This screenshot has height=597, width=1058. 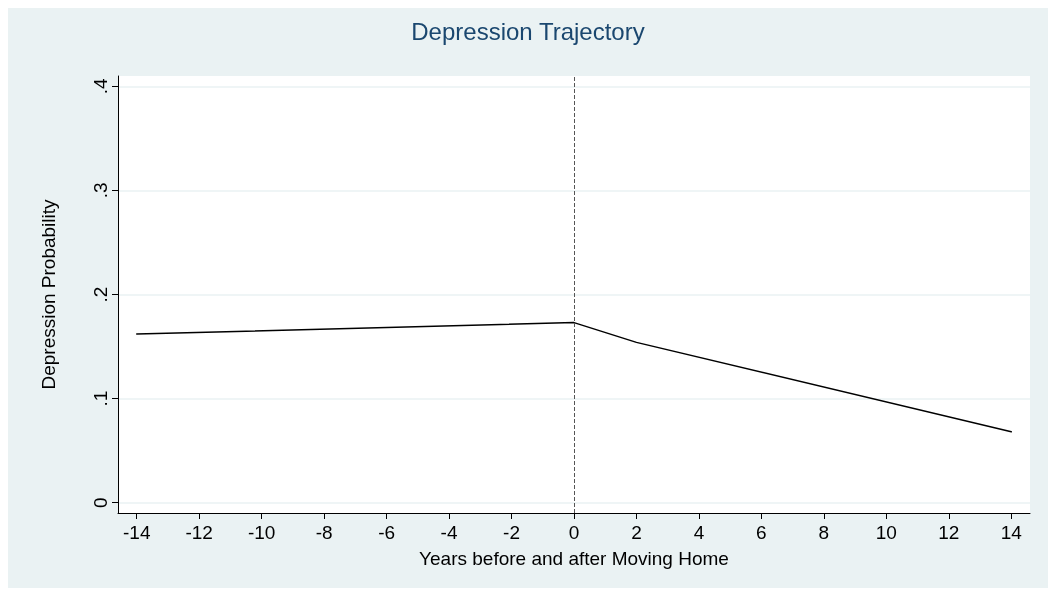 I want to click on y-tick-label: 0, so click(x=100, y=502).